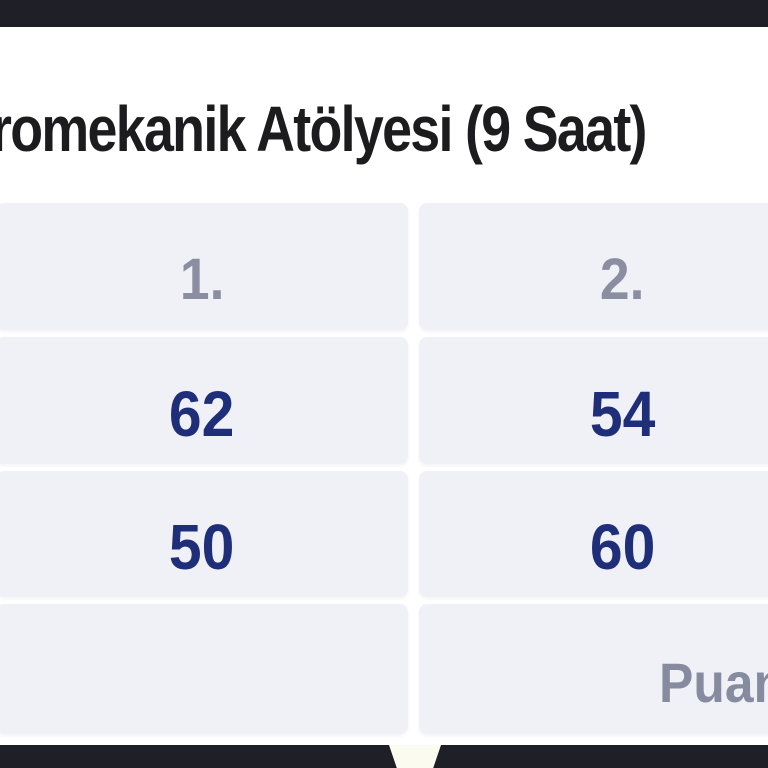 This screenshot has width=768, height=768. I want to click on top-letterbox-bar, so click(384, 13).